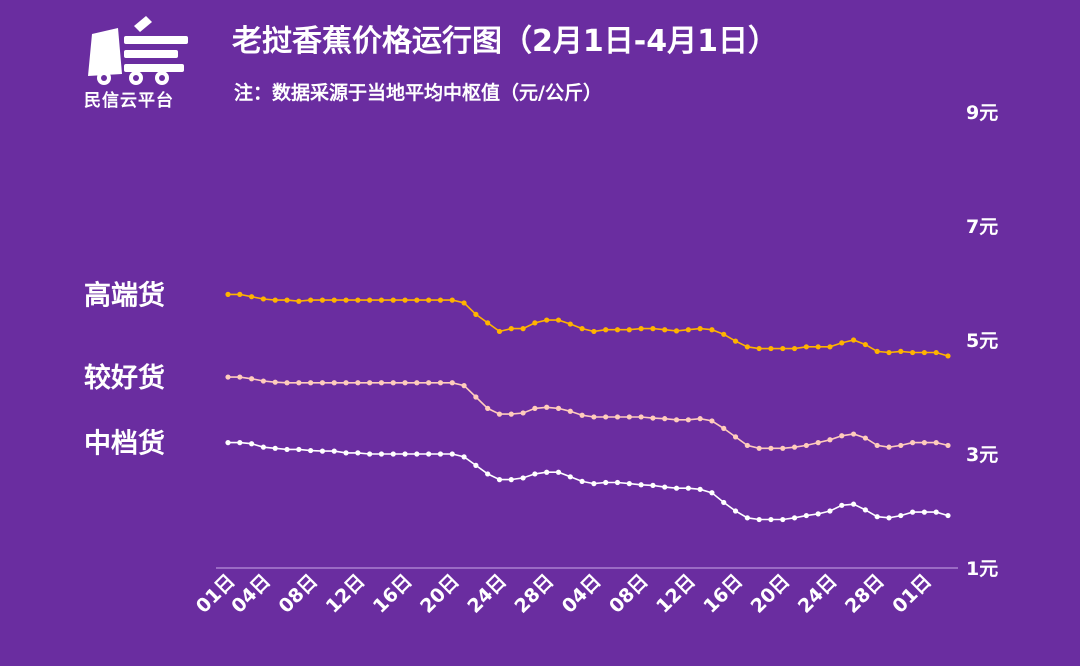  What do you see at coordinates (982, 113) in the screenshot?
I see `y-tick-label: 9元` at bounding box center [982, 113].